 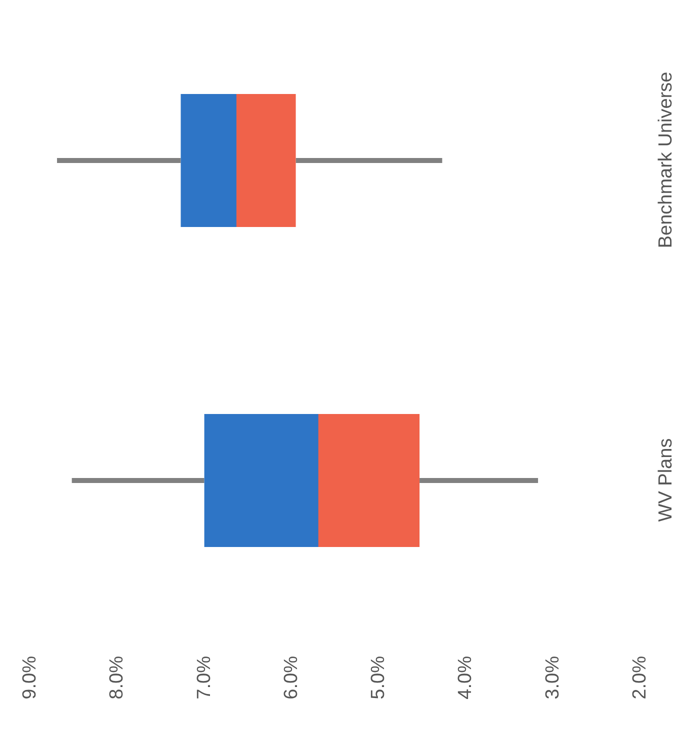 I want to click on x-tick-label: 7.0%, so click(x=204, y=678).